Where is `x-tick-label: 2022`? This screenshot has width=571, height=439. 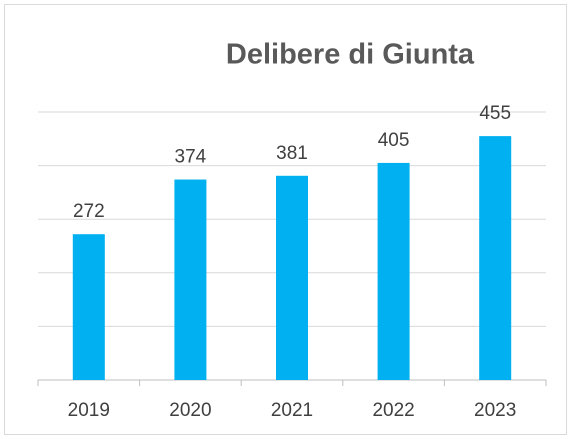 x-tick-label: 2022 is located at coordinates (393, 410).